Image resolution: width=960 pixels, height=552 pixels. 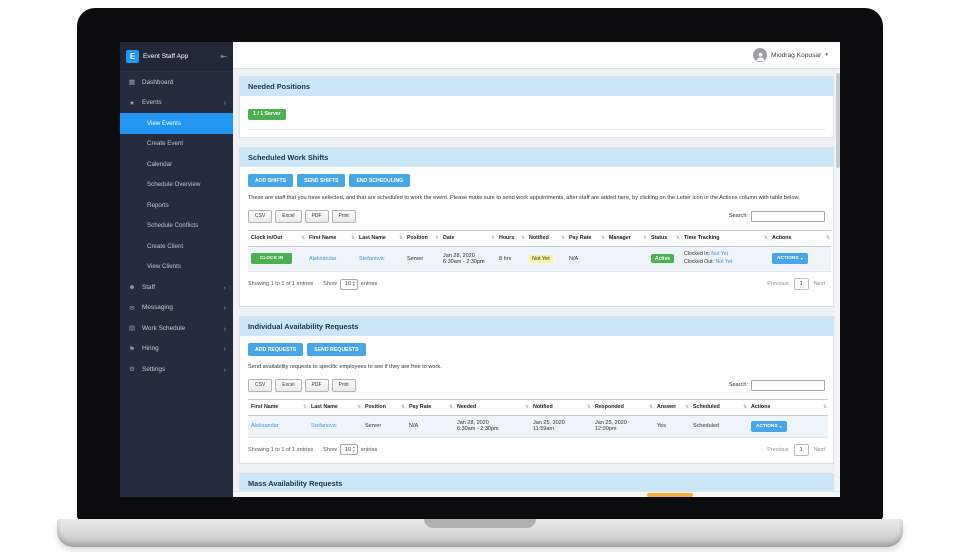 What do you see at coordinates (670, 495) in the screenshot?
I see `horizontal-scrollbar-thumb` at bounding box center [670, 495].